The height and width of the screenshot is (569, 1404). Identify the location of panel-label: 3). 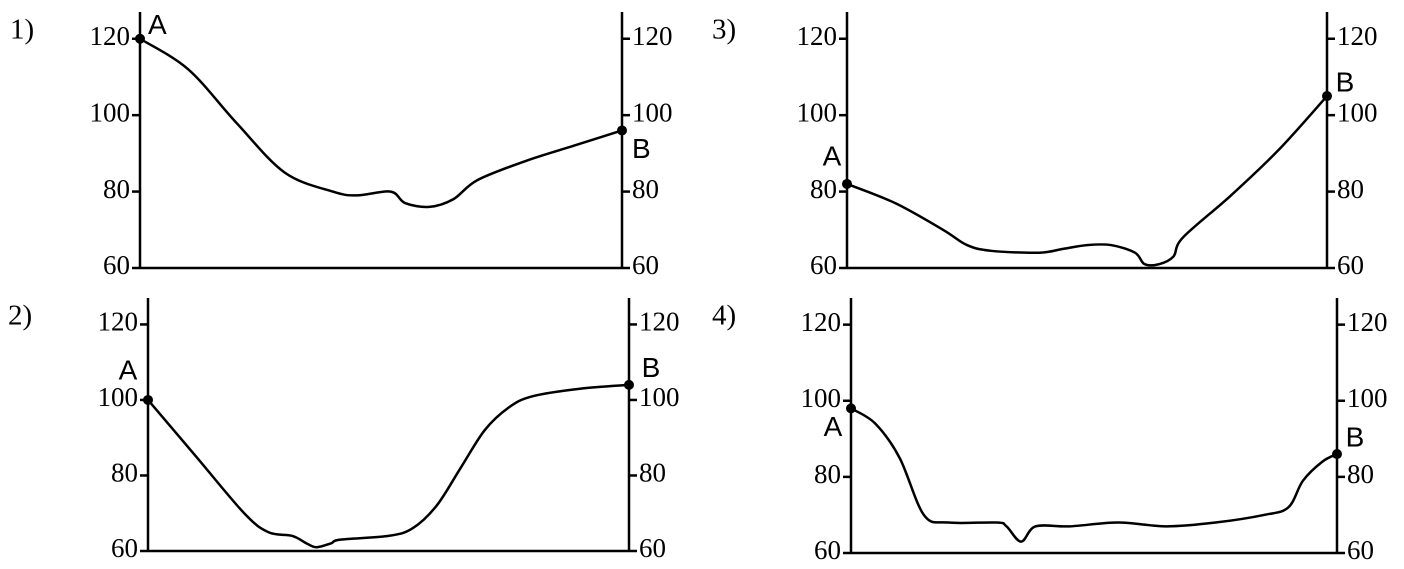
(724, 30).